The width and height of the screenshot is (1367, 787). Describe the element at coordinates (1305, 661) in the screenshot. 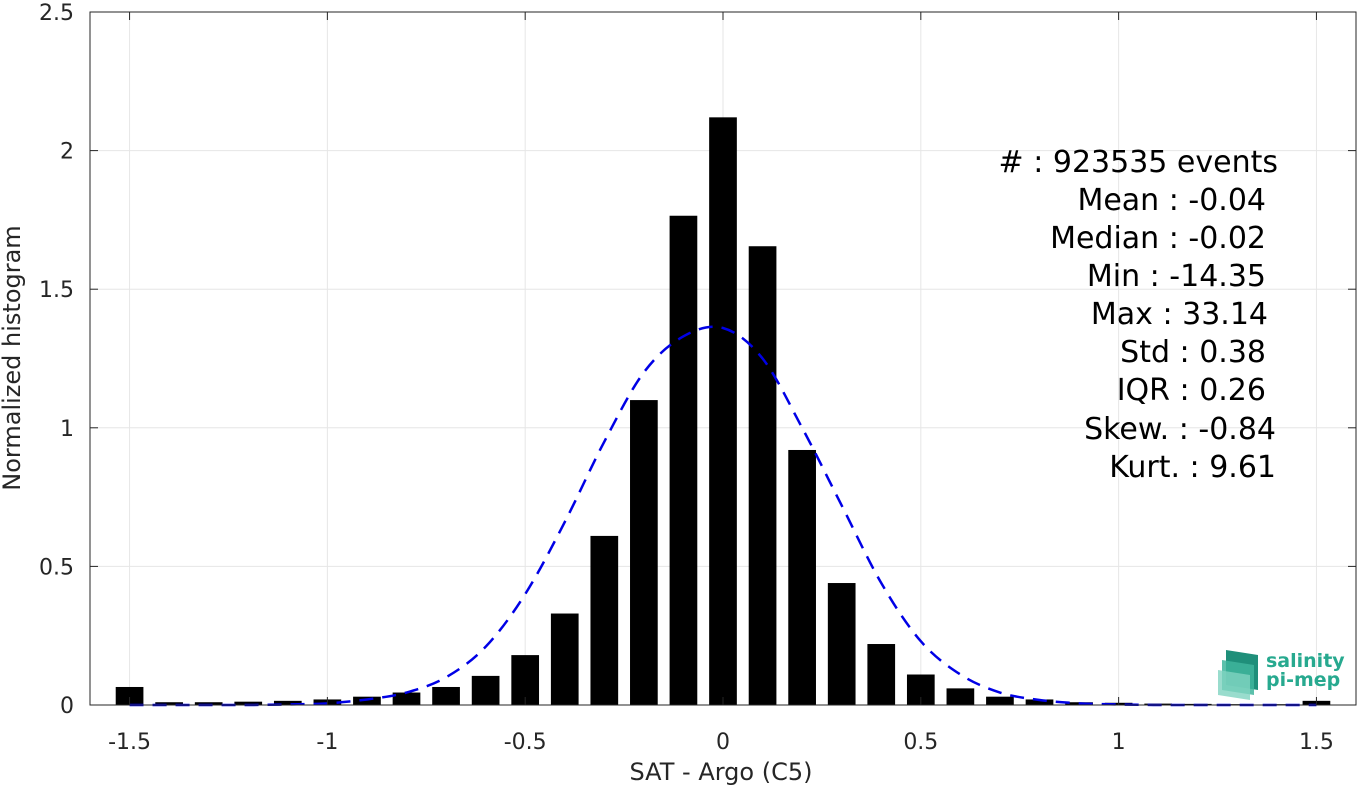

I see `logo-line1: salinity` at that location.